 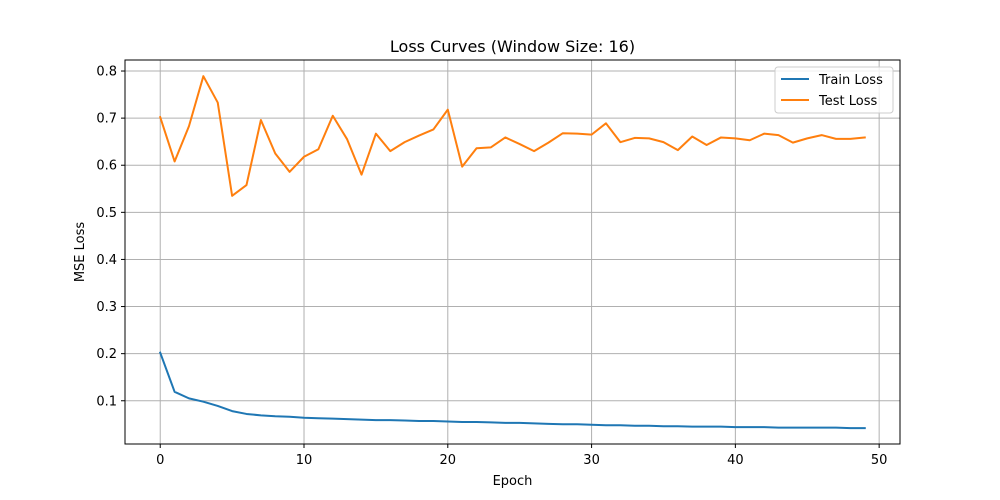 What do you see at coordinates (80, 252) in the screenshot?
I see `y-axis-title: MSE Loss` at bounding box center [80, 252].